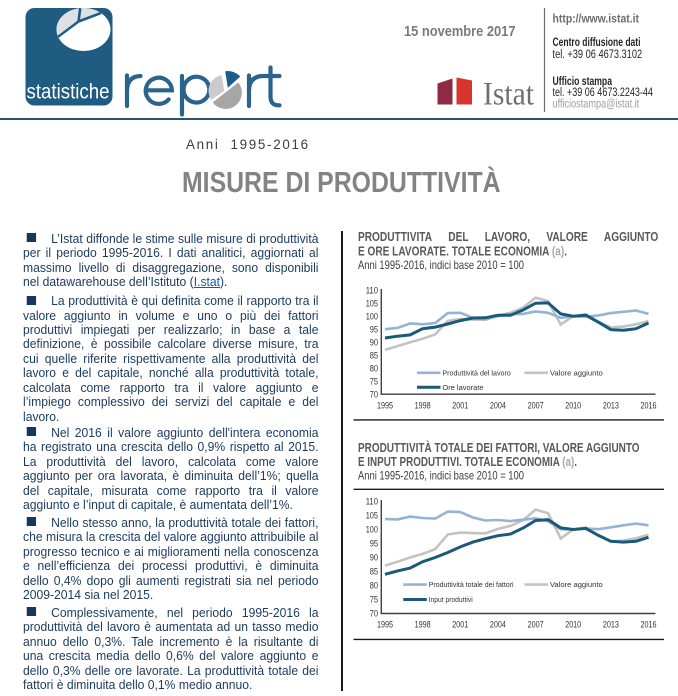 This screenshot has width=678, height=696. Describe the element at coordinates (598, 54) in the screenshot. I see `svg-text: tel. +39 06 4673.3102` at that location.